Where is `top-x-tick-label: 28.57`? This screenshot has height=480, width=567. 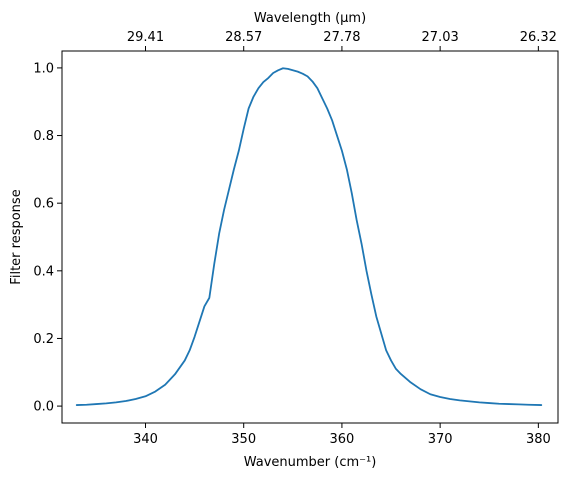 top-x-tick-label: 28.57 is located at coordinates (243, 37).